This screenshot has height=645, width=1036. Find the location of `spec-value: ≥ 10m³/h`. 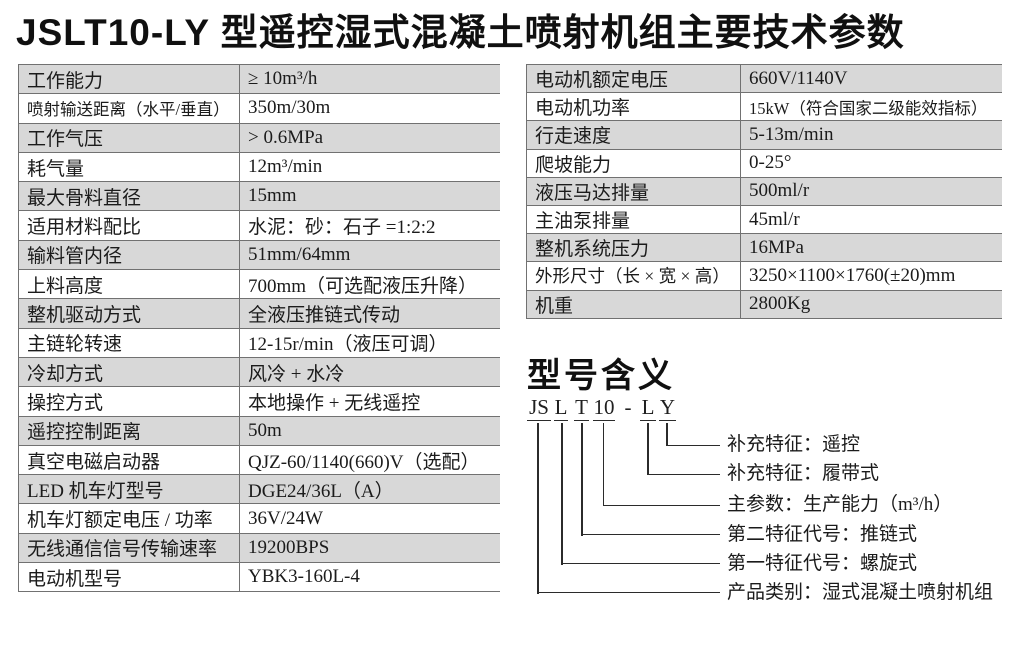

spec-value: ≥ 10m³/h is located at coordinates (283, 79).